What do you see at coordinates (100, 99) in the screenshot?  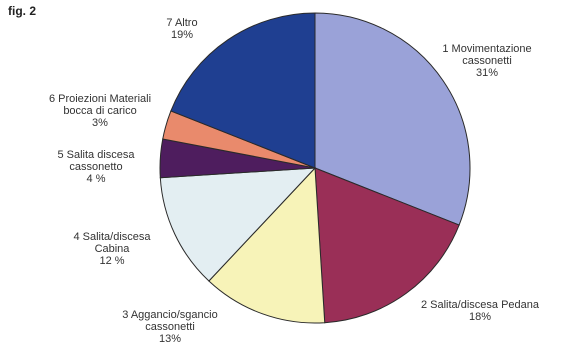 I see `pie-label-6-line: 6 Proiezioni Materiali` at bounding box center [100, 99].